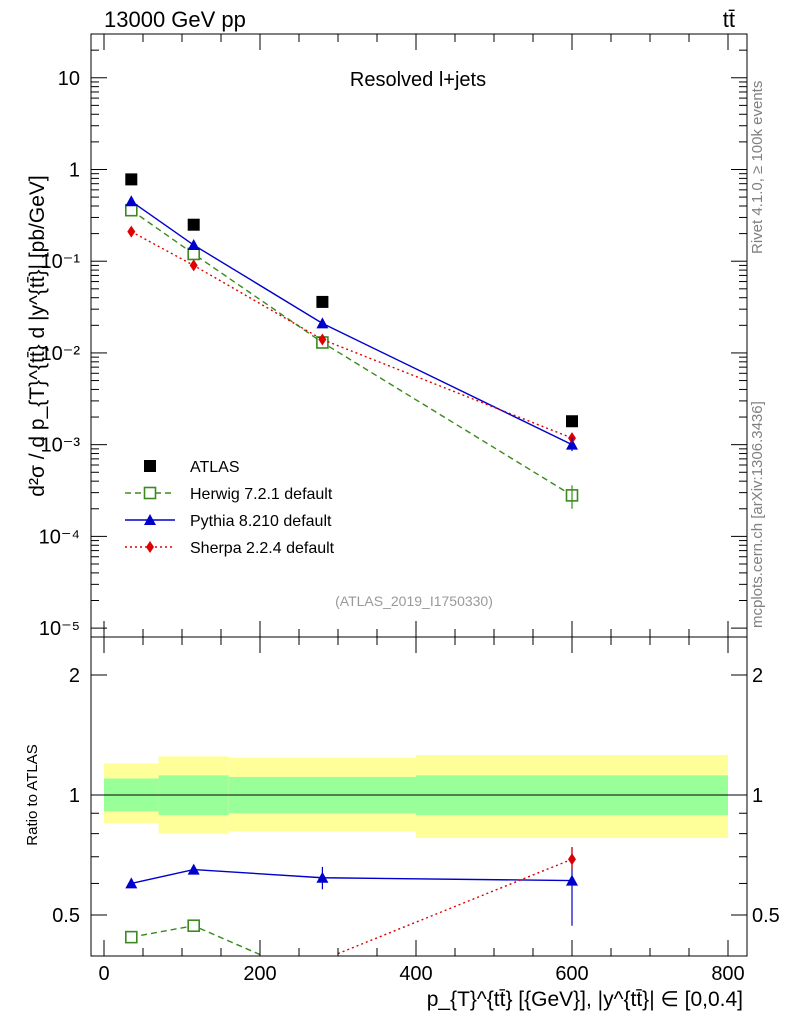  What do you see at coordinates (571, 974) in the screenshot?
I see `x-tick-label: 600` at bounding box center [571, 974].